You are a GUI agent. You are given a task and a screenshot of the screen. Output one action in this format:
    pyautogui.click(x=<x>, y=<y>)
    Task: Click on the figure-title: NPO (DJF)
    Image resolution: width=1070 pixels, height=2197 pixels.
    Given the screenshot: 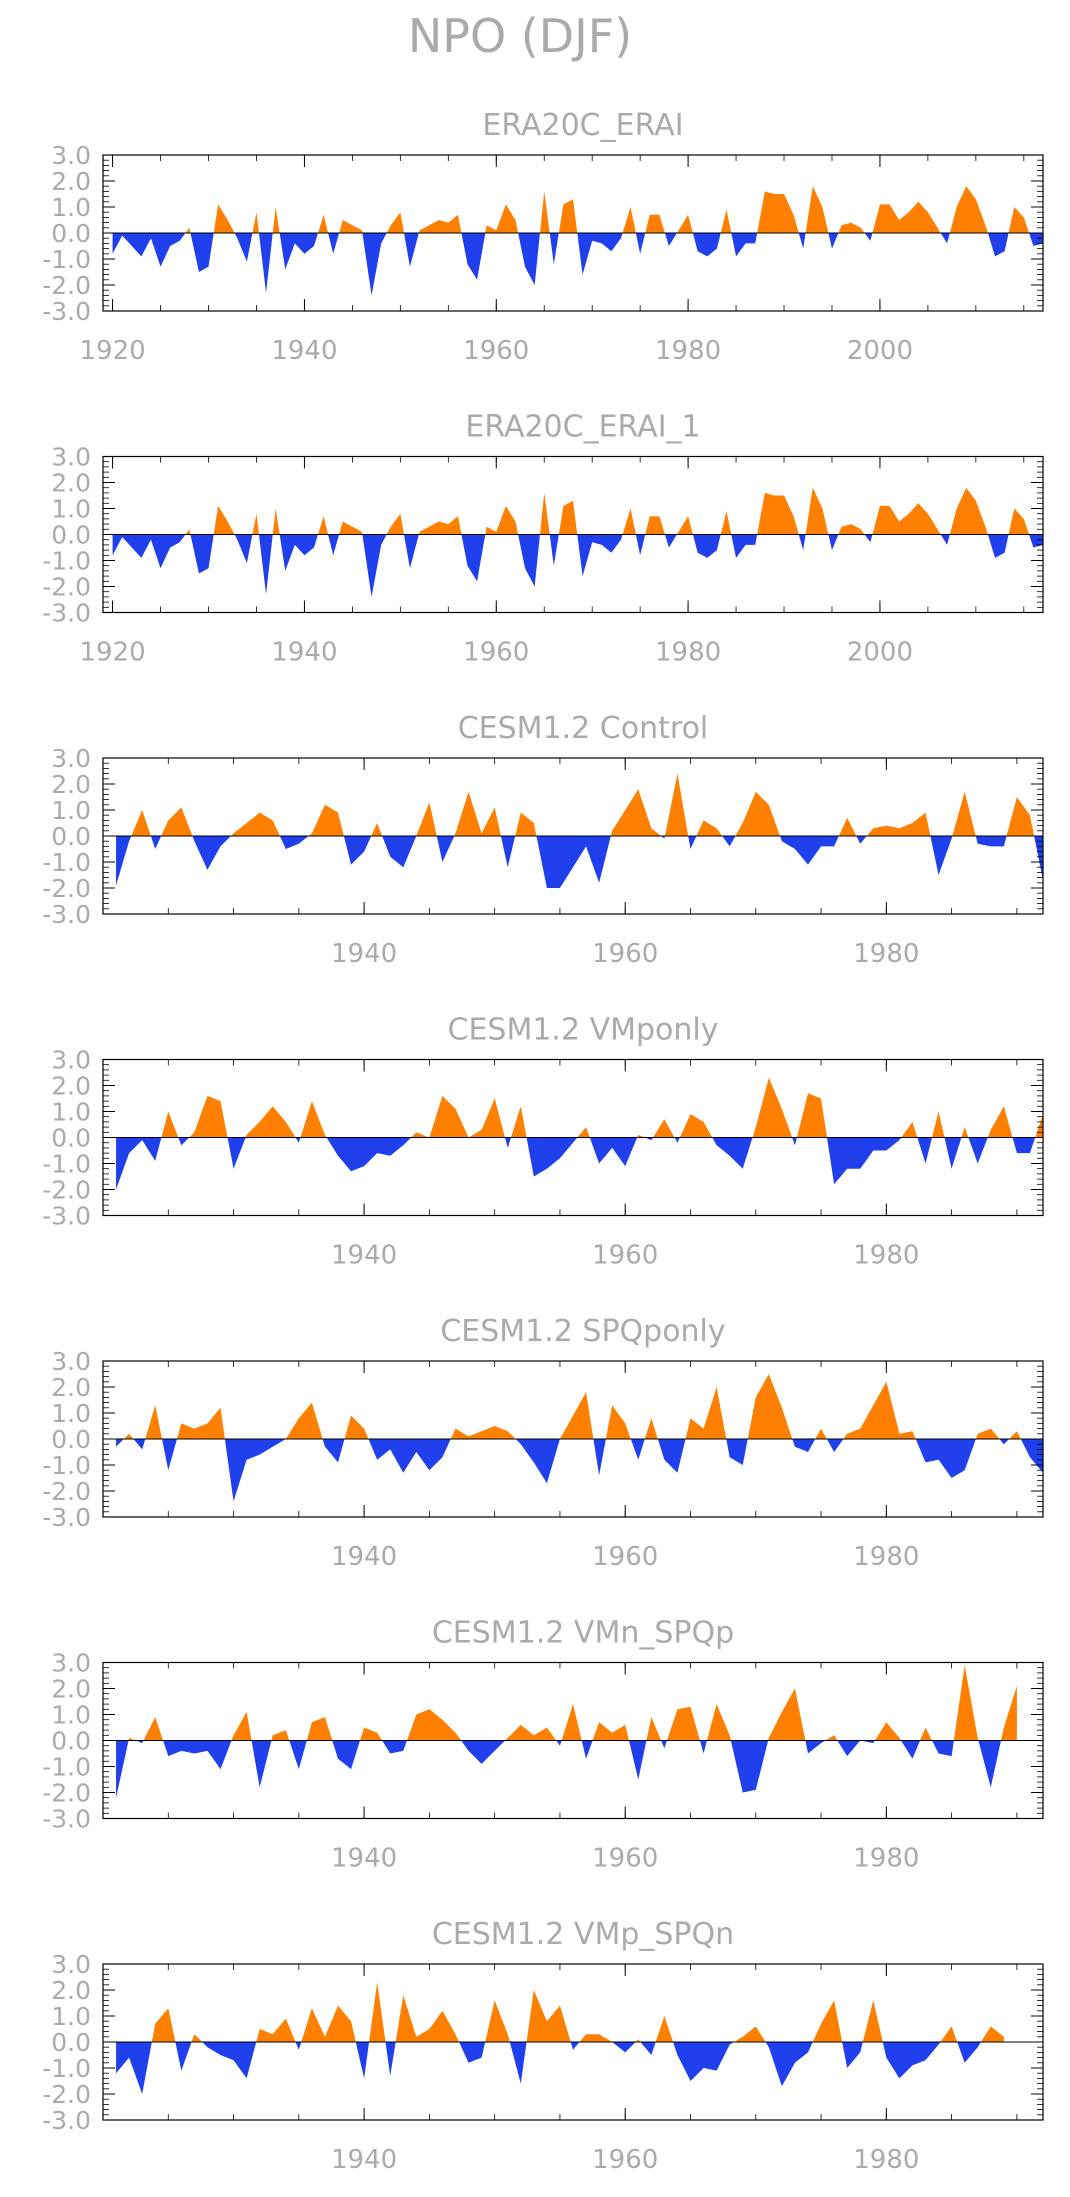 What is the action you would take?
    pyautogui.click(x=520, y=36)
    